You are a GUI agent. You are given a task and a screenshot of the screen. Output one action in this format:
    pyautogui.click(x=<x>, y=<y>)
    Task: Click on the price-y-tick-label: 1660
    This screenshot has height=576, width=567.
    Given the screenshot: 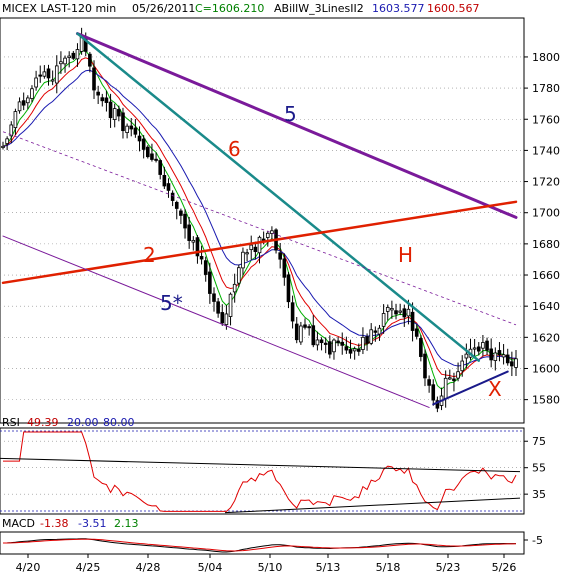 What is the action you would take?
    pyautogui.click(x=546, y=275)
    